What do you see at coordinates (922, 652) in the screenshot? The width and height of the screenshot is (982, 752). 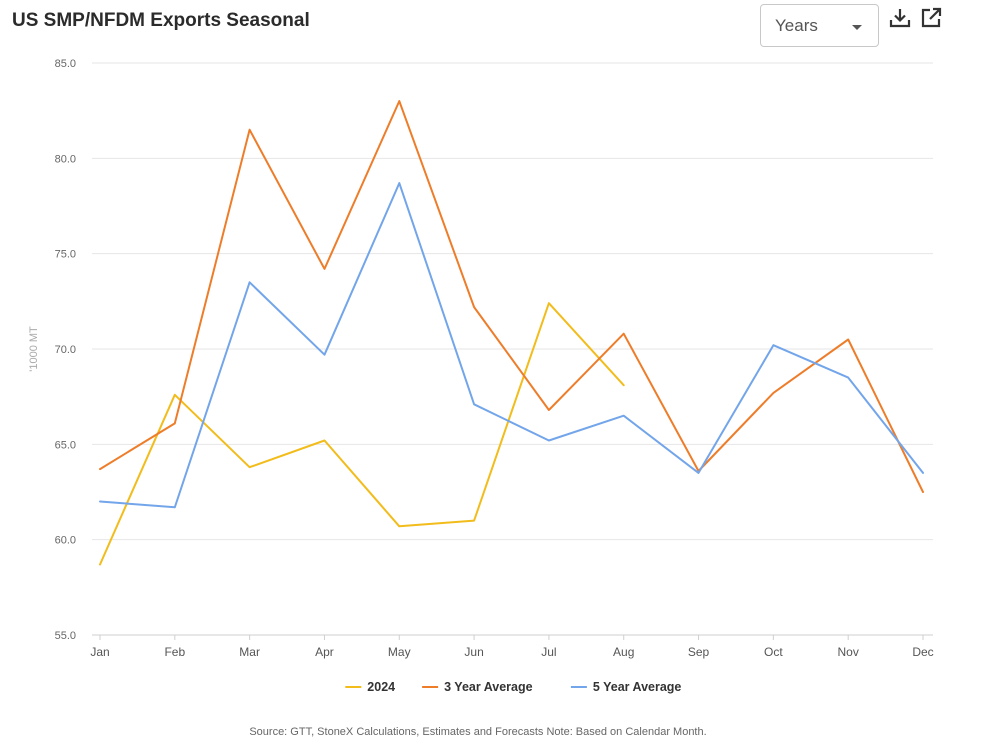 I see `x-tick-label: Dec` at bounding box center [922, 652].